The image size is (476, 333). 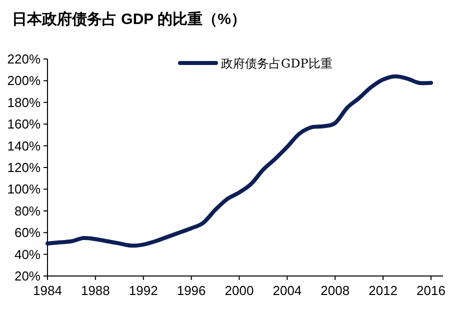 I want to click on y-tick-label: 140%, so click(x=24, y=146).